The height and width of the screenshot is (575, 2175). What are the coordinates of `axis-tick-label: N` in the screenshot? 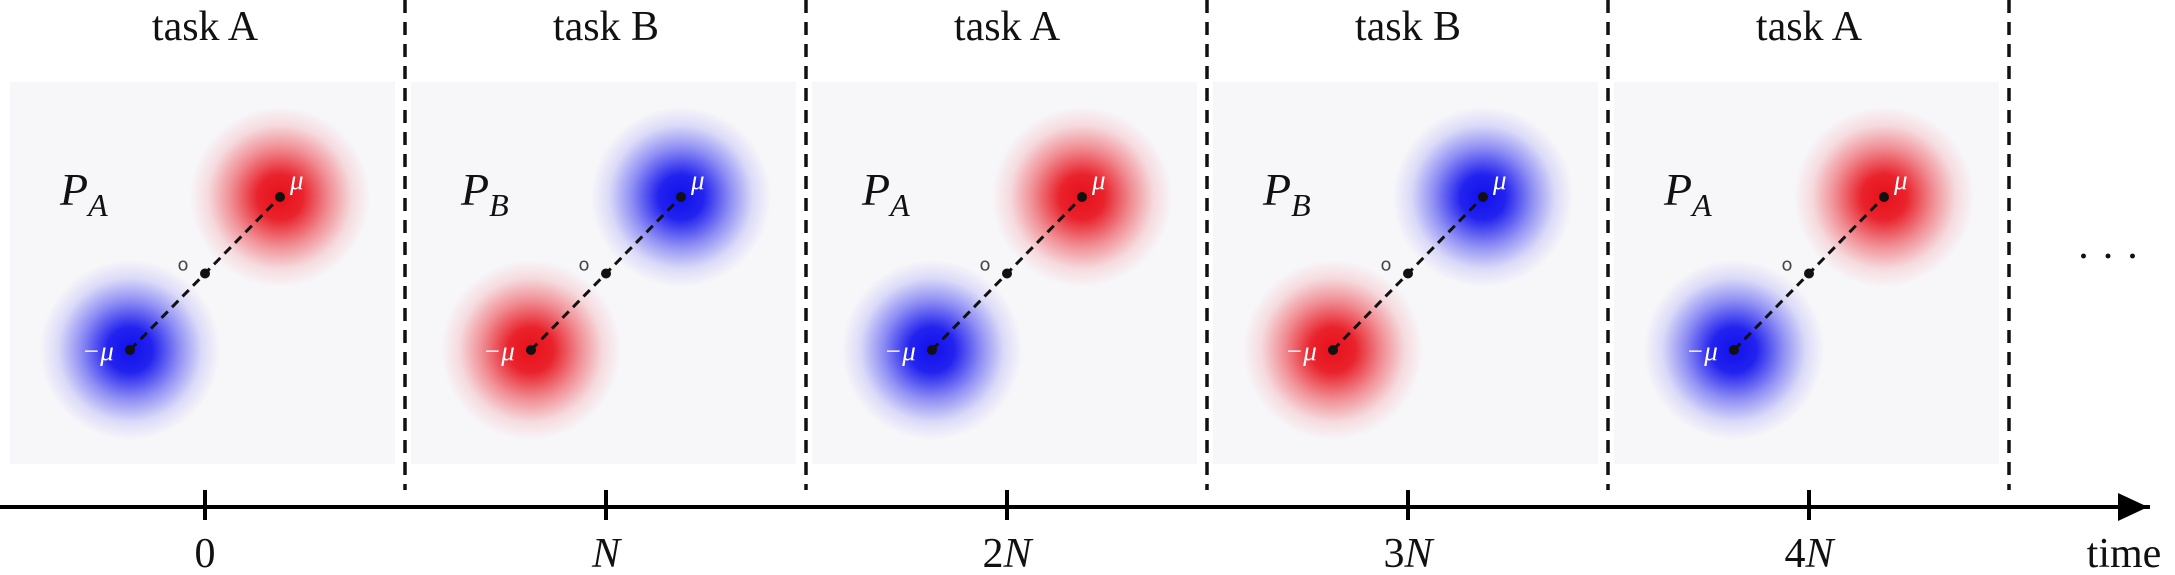 It's located at (606, 553).